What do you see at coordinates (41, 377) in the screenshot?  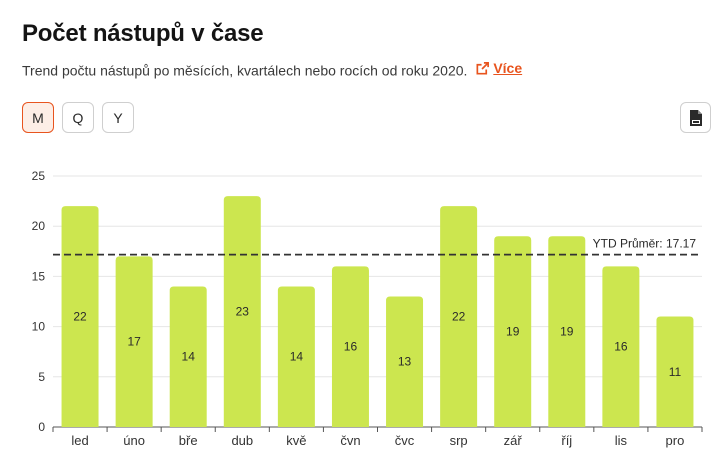 I see `y-tick-label: 5` at bounding box center [41, 377].